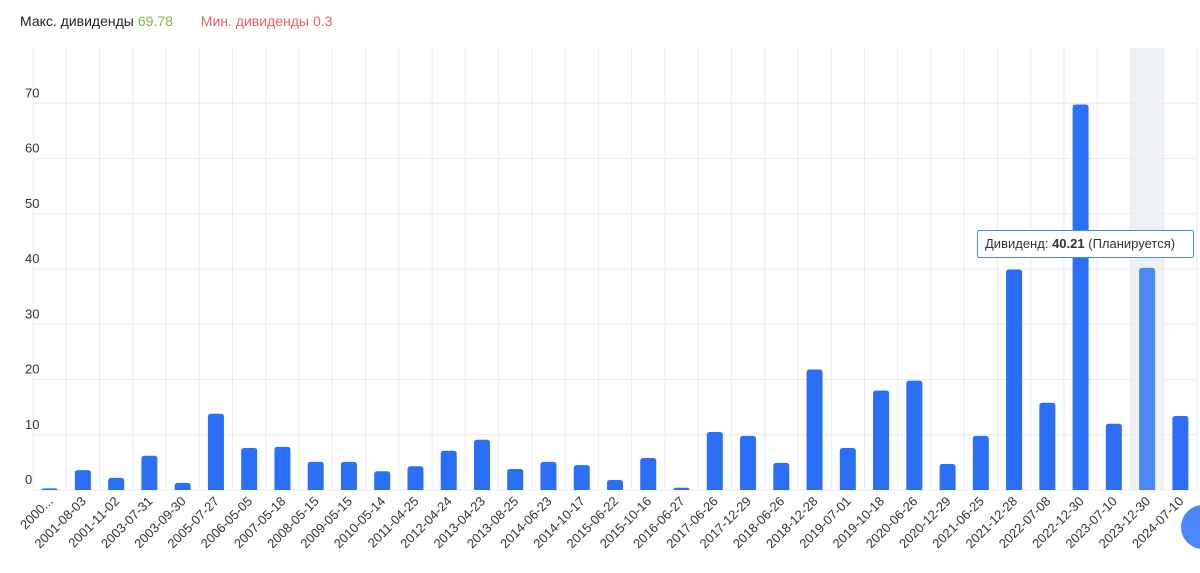 The image size is (1200, 573). Describe the element at coordinates (1017, 243) in the screenshot. I see `tooltip-label: Дивиденд:` at that location.